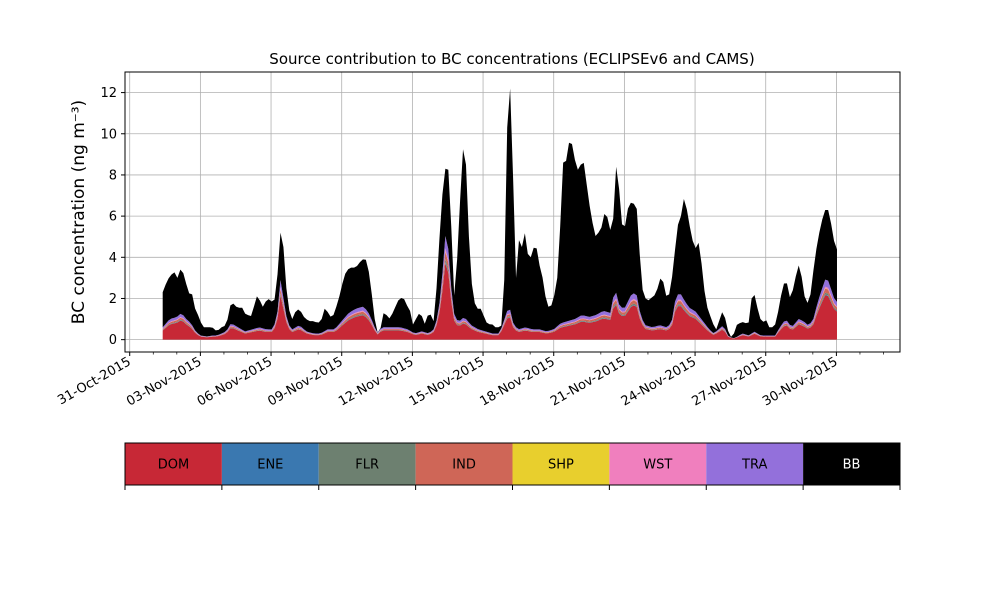 Image resolution: width=1000 pixels, height=600 pixels. I want to click on legend-swatch-ene, so click(270, 464).